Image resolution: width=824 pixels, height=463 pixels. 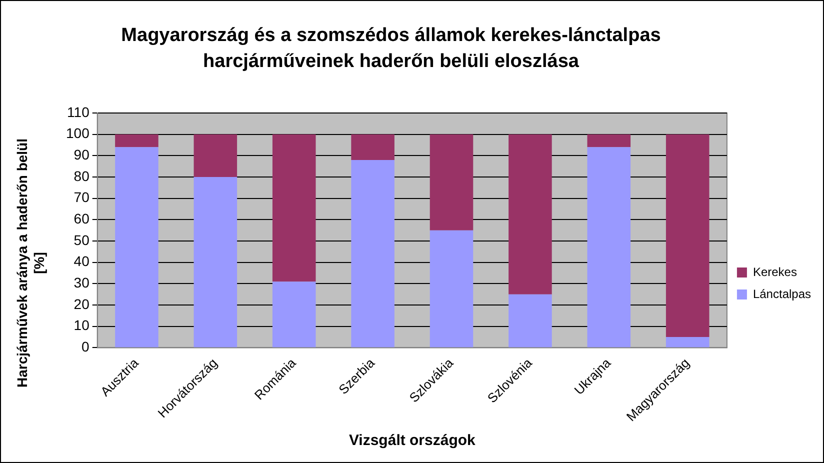 I want to click on y-tick-label: 10, so click(x=82, y=325).